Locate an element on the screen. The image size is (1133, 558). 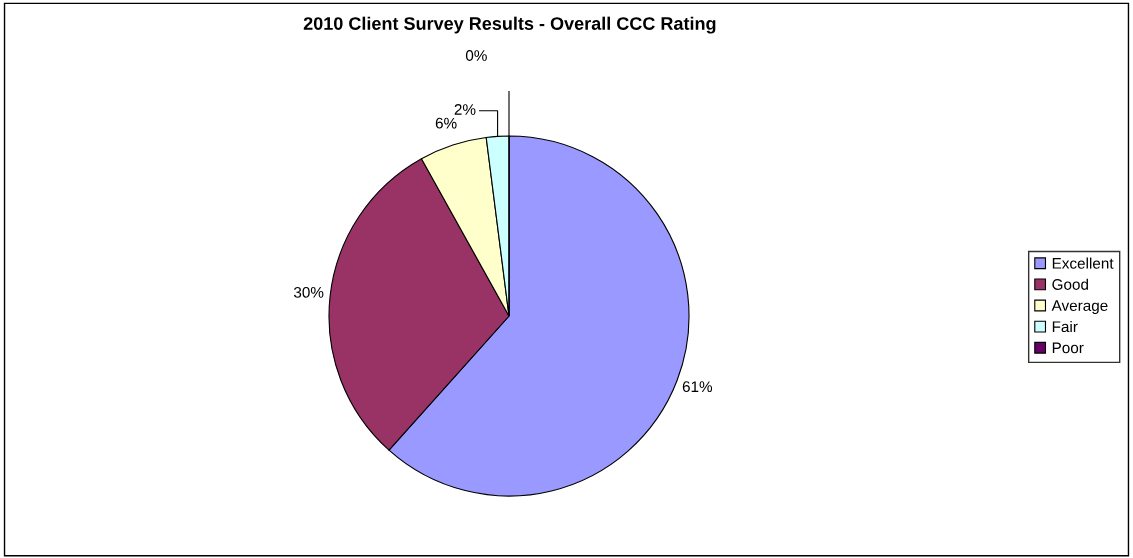
text: 0% is located at coordinates (476, 55).